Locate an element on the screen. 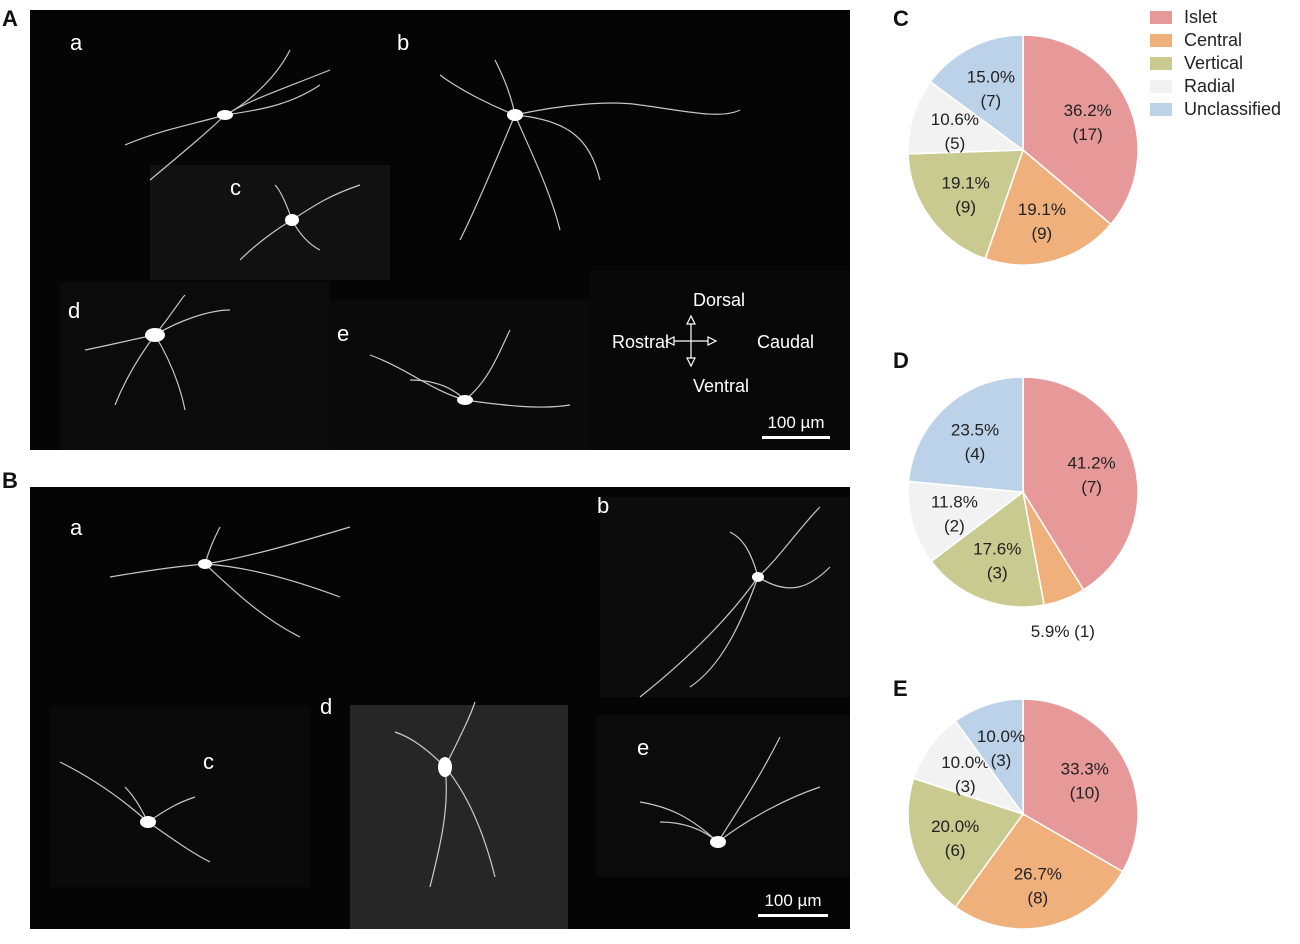 The image size is (1300, 944). scale-bar-b: 100 µm is located at coordinates (793, 904).